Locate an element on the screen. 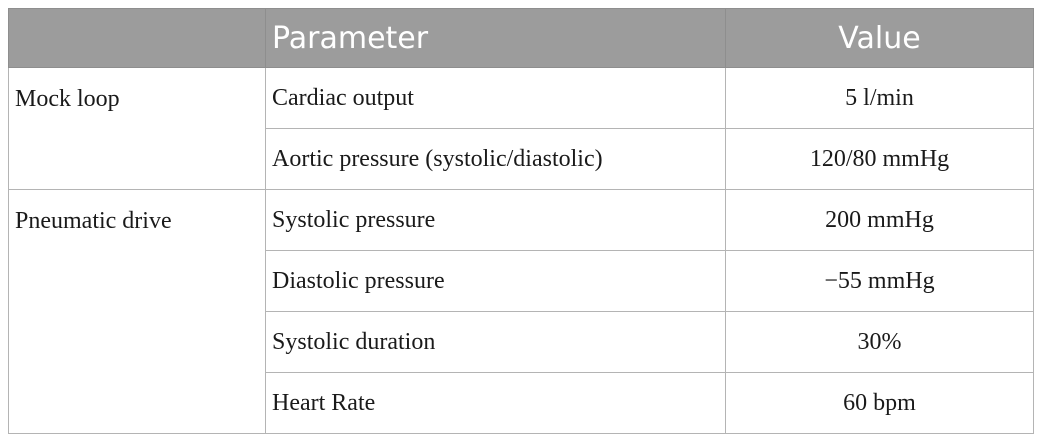 The width and height of the screenshot is (1042, 445). header-cell: Parameter is located at coordinates (495, 38).